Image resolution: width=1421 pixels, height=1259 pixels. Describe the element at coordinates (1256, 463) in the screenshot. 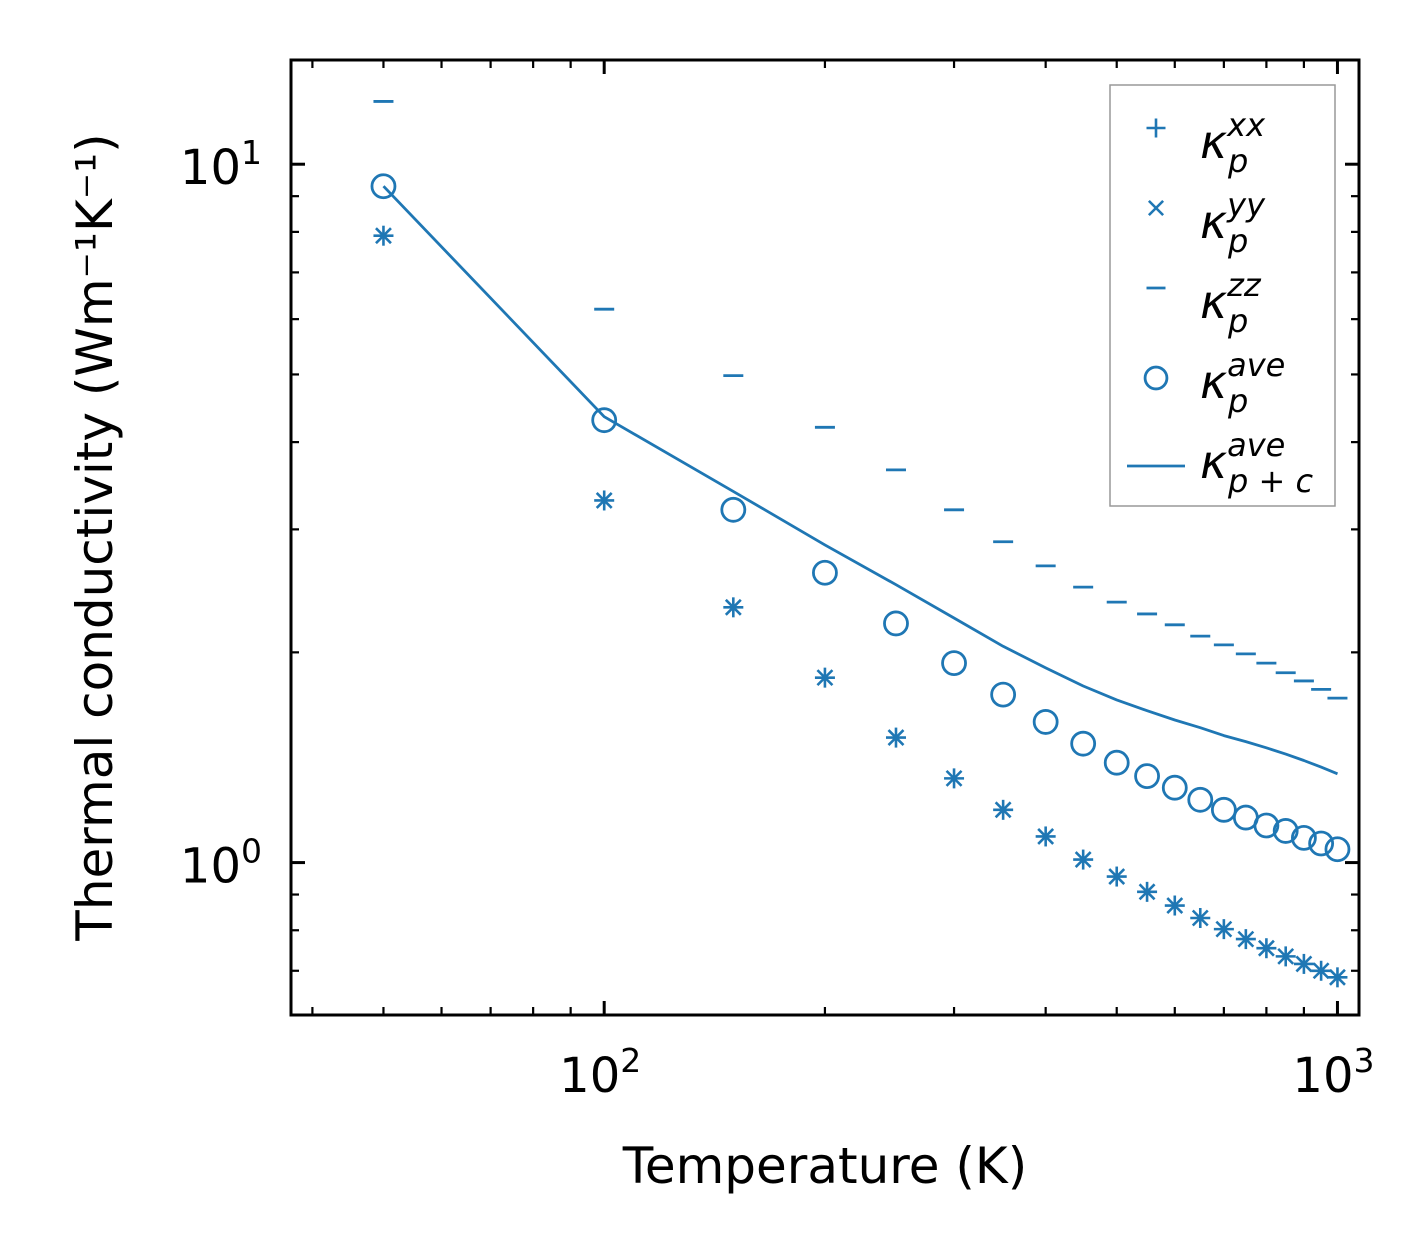

I see `legend-label: κave p + c` at that location.